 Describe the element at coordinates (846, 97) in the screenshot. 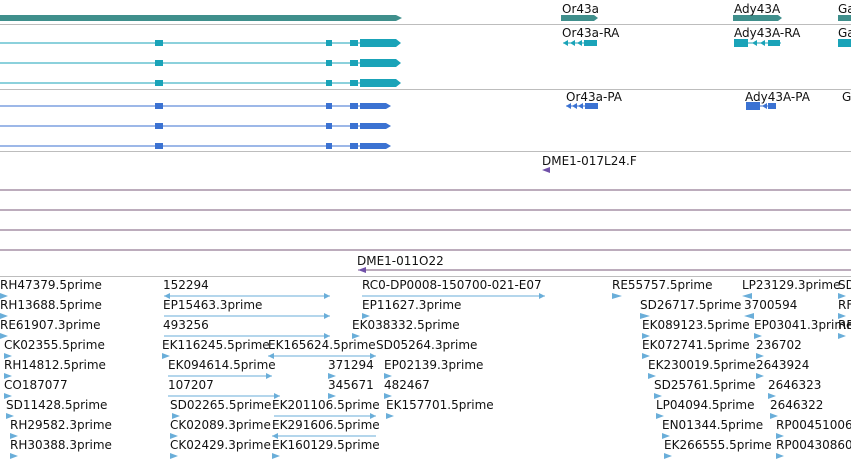

I see `protein-label: G` at that location.